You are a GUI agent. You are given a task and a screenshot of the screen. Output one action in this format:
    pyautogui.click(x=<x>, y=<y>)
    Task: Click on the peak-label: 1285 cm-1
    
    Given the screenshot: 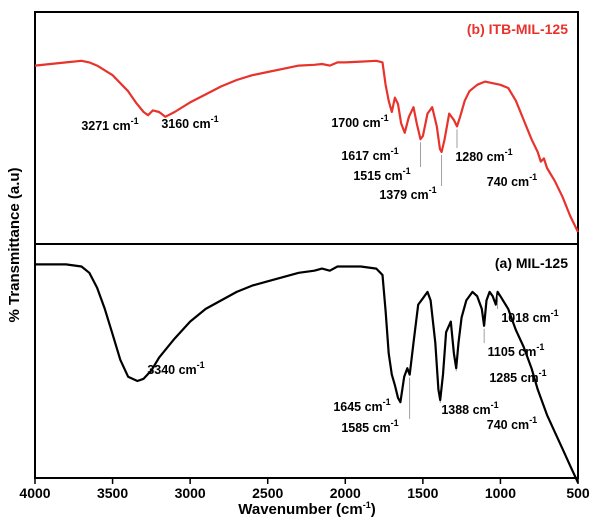 What is the action you would take?
    pyautogui.click(x=517, y=376)
    